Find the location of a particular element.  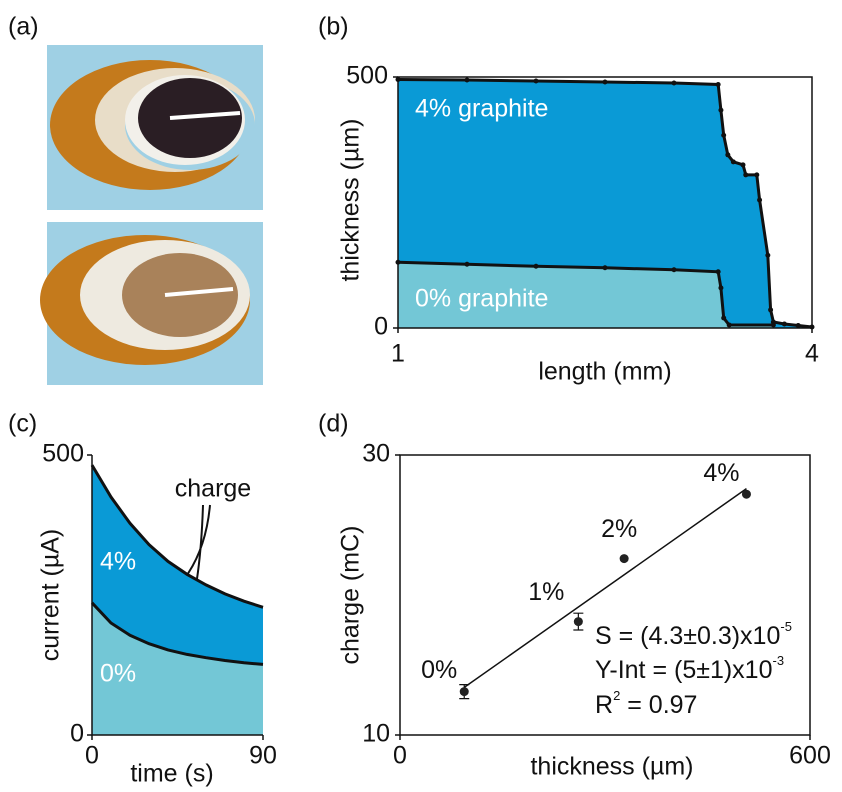

x-axis-label: length (mm) is located at coordinates (604, 372).